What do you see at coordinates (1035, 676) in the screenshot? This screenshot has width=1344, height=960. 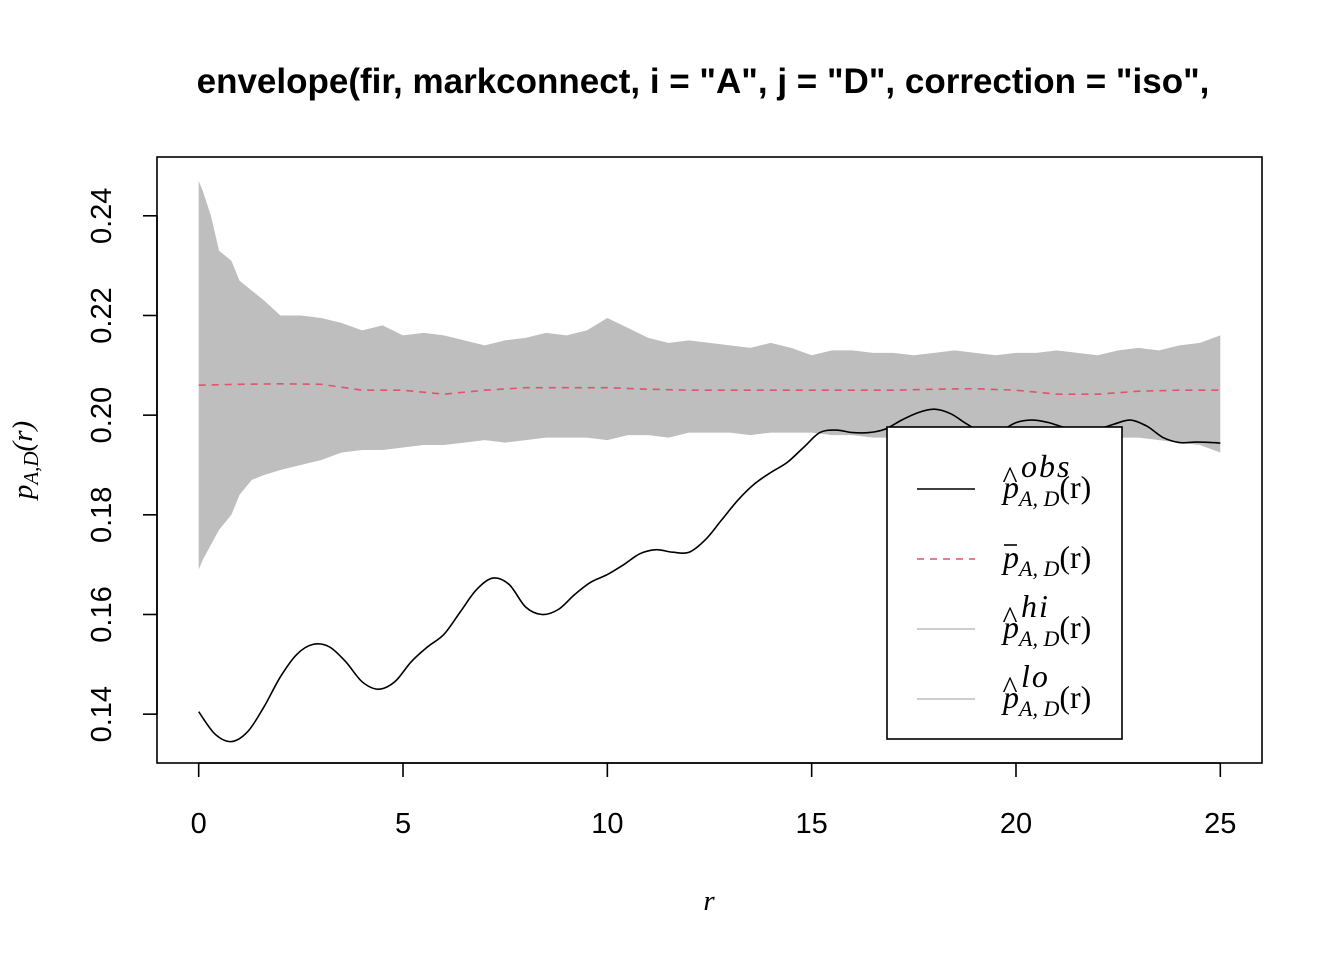 I see `legend-sup: lo` at bounding box center [1035, 676].